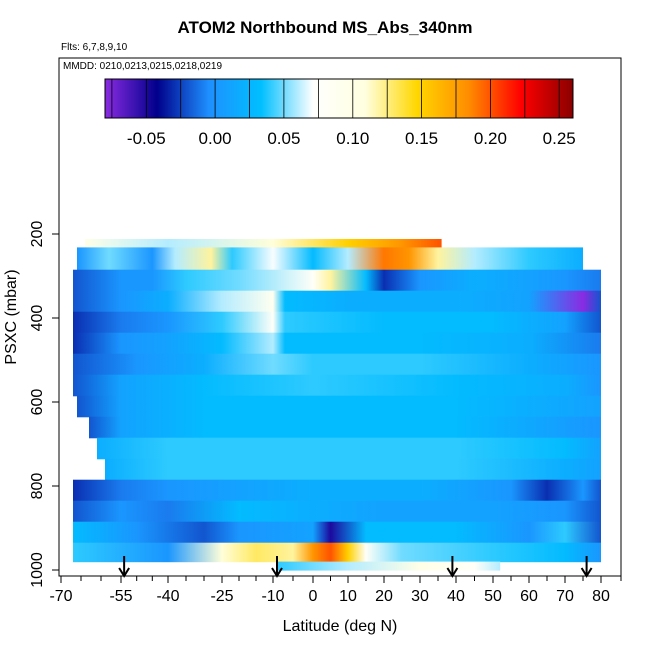  Describe the element at coordinates (37, 318) in the screenshot. I see `y-tick-label: 400` at that location.